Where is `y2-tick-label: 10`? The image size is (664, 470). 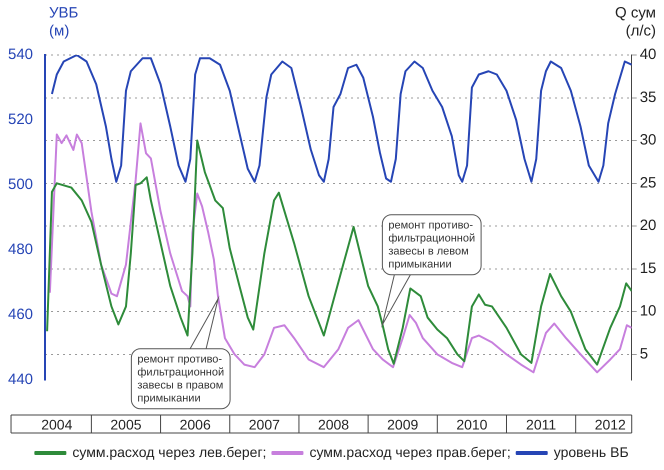
y2-tick-label: 10 is located at coordinates (648, 311).